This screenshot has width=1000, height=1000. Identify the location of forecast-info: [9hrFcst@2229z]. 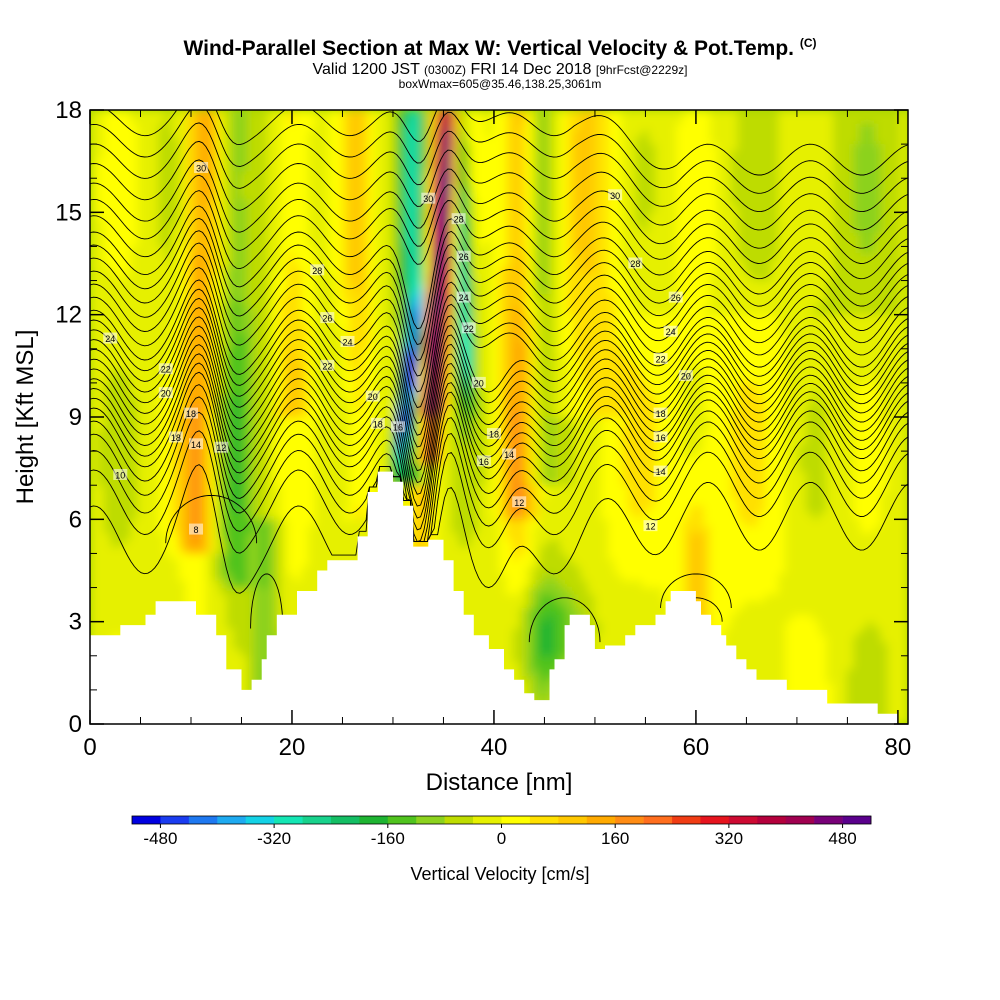
(641, 70).